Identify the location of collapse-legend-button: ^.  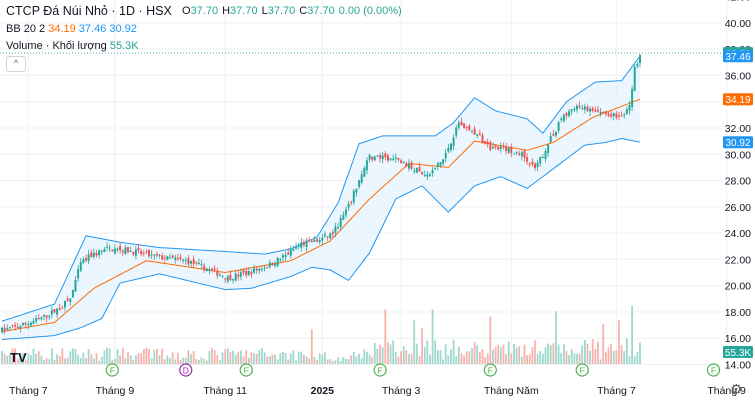
(16, 64).